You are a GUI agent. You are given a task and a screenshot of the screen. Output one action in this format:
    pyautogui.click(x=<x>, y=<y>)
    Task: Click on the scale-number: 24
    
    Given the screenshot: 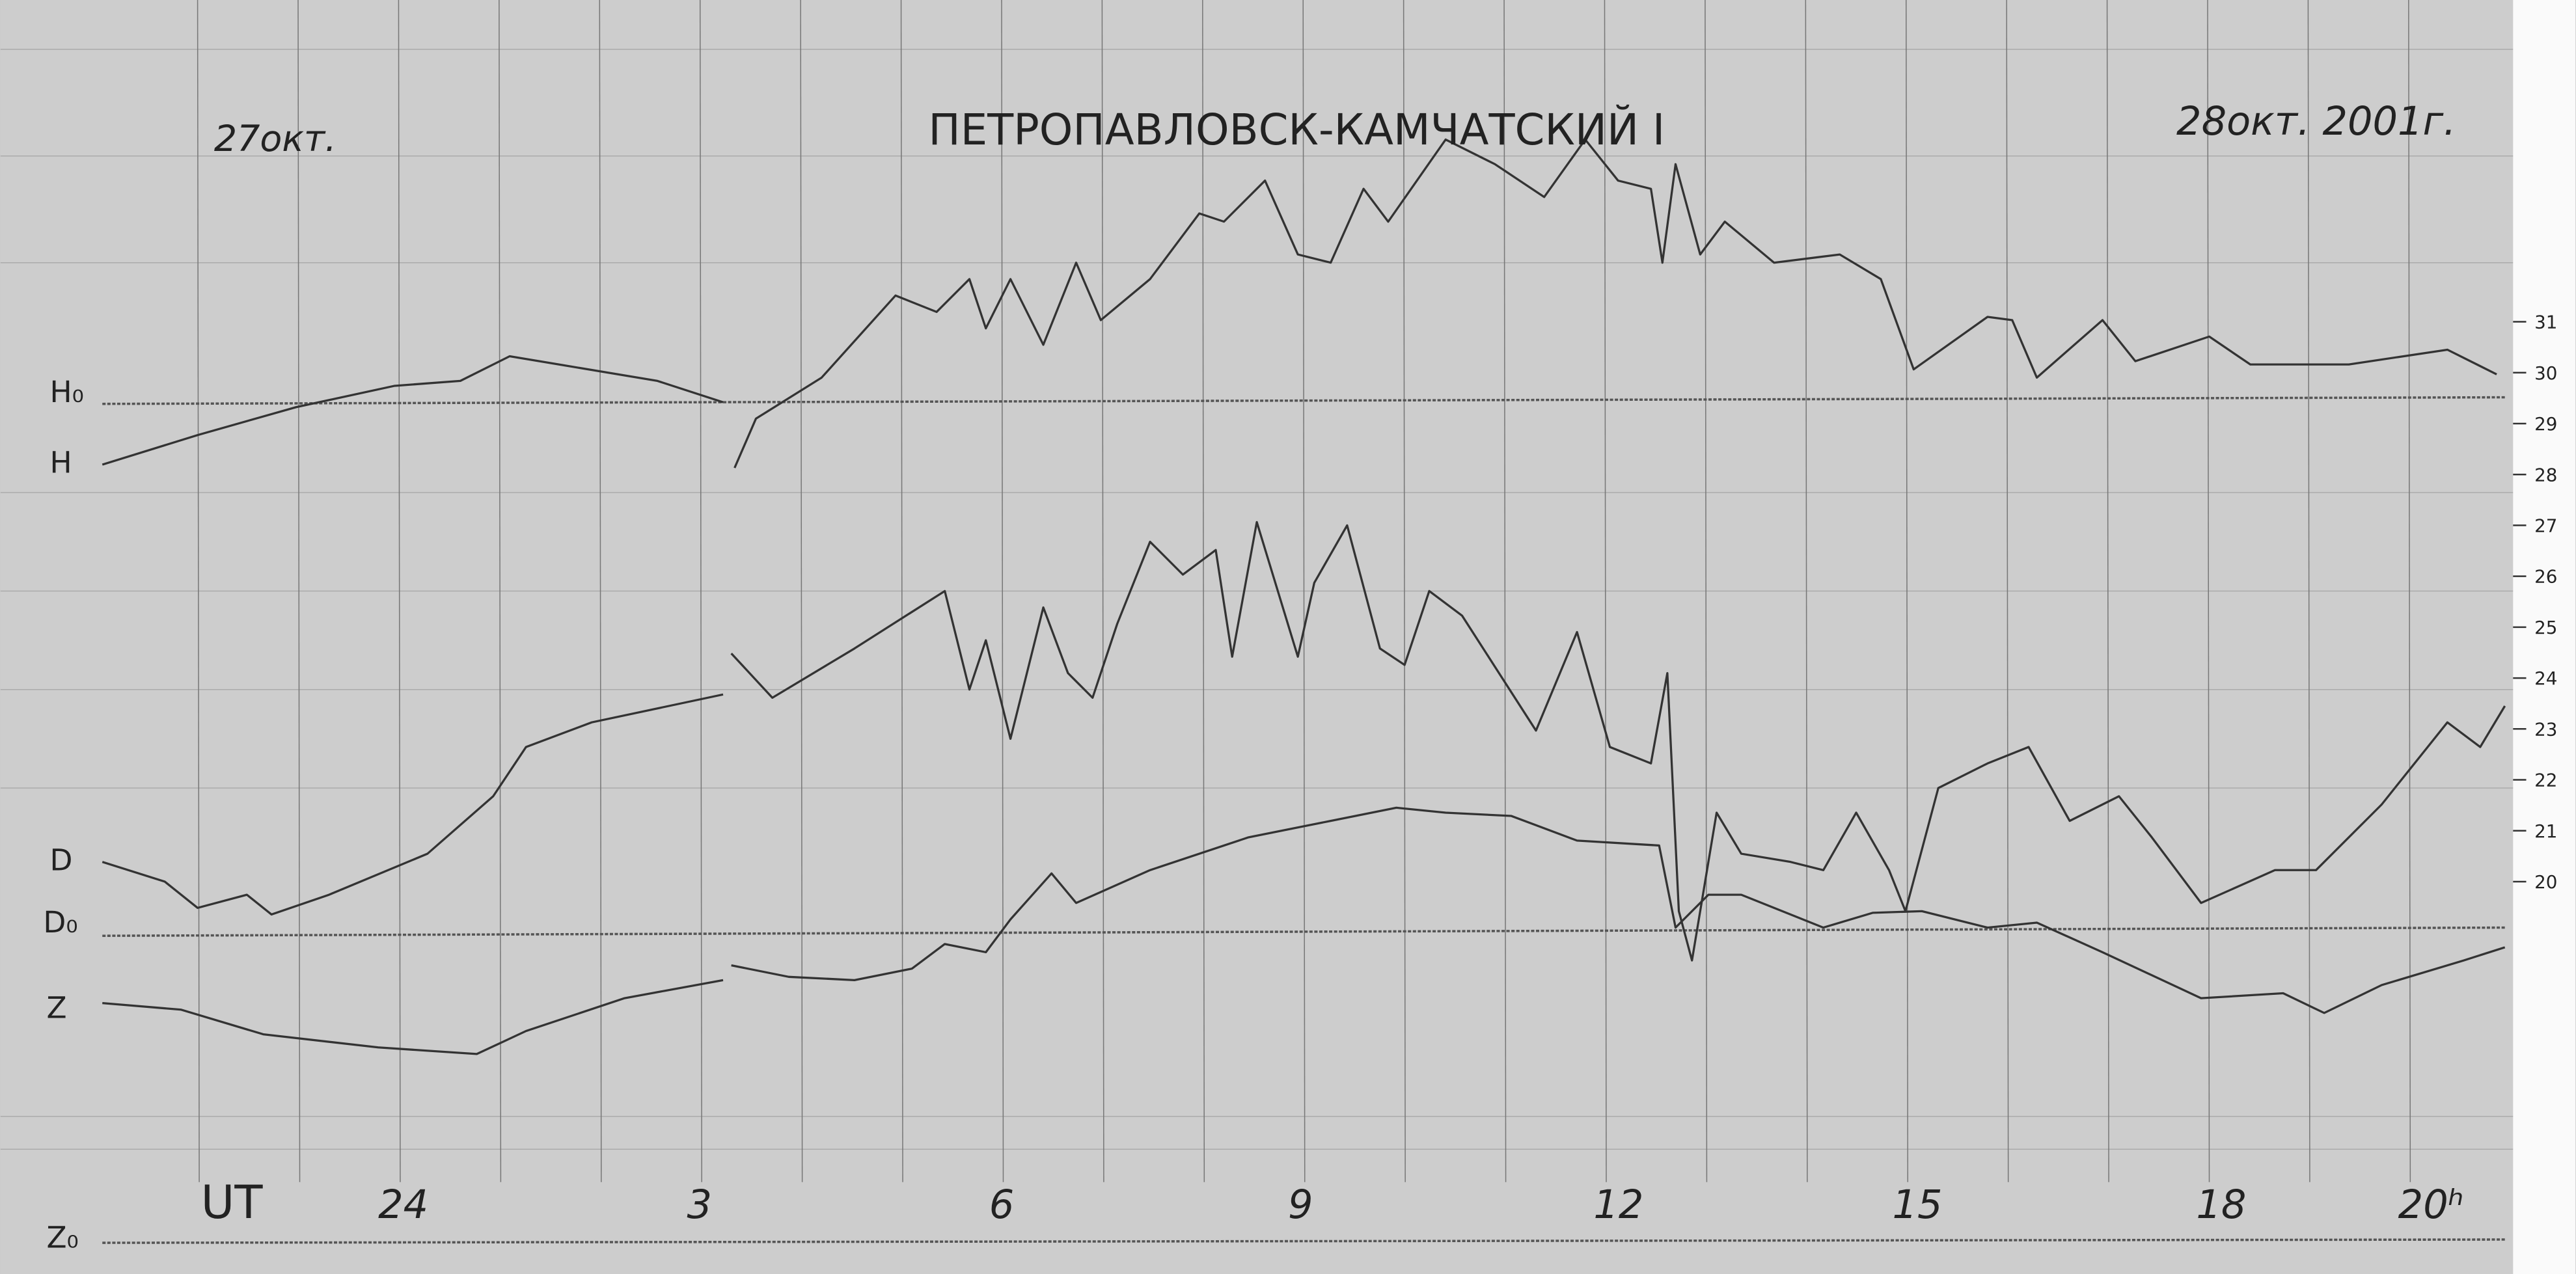 What is the action you would take?
    pyautogui.click(x=2546, y=678)
    